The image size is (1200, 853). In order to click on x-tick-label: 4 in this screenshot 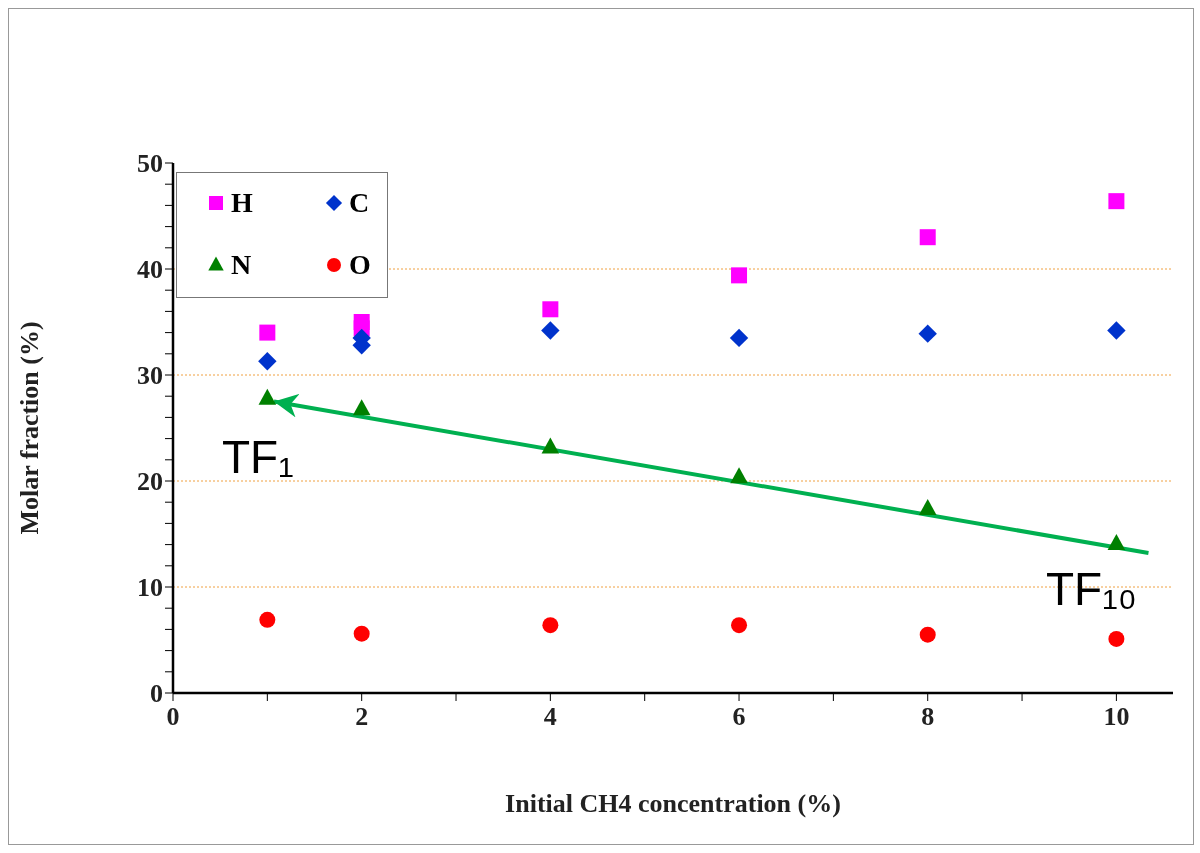, I will do `click(550, 717)`.